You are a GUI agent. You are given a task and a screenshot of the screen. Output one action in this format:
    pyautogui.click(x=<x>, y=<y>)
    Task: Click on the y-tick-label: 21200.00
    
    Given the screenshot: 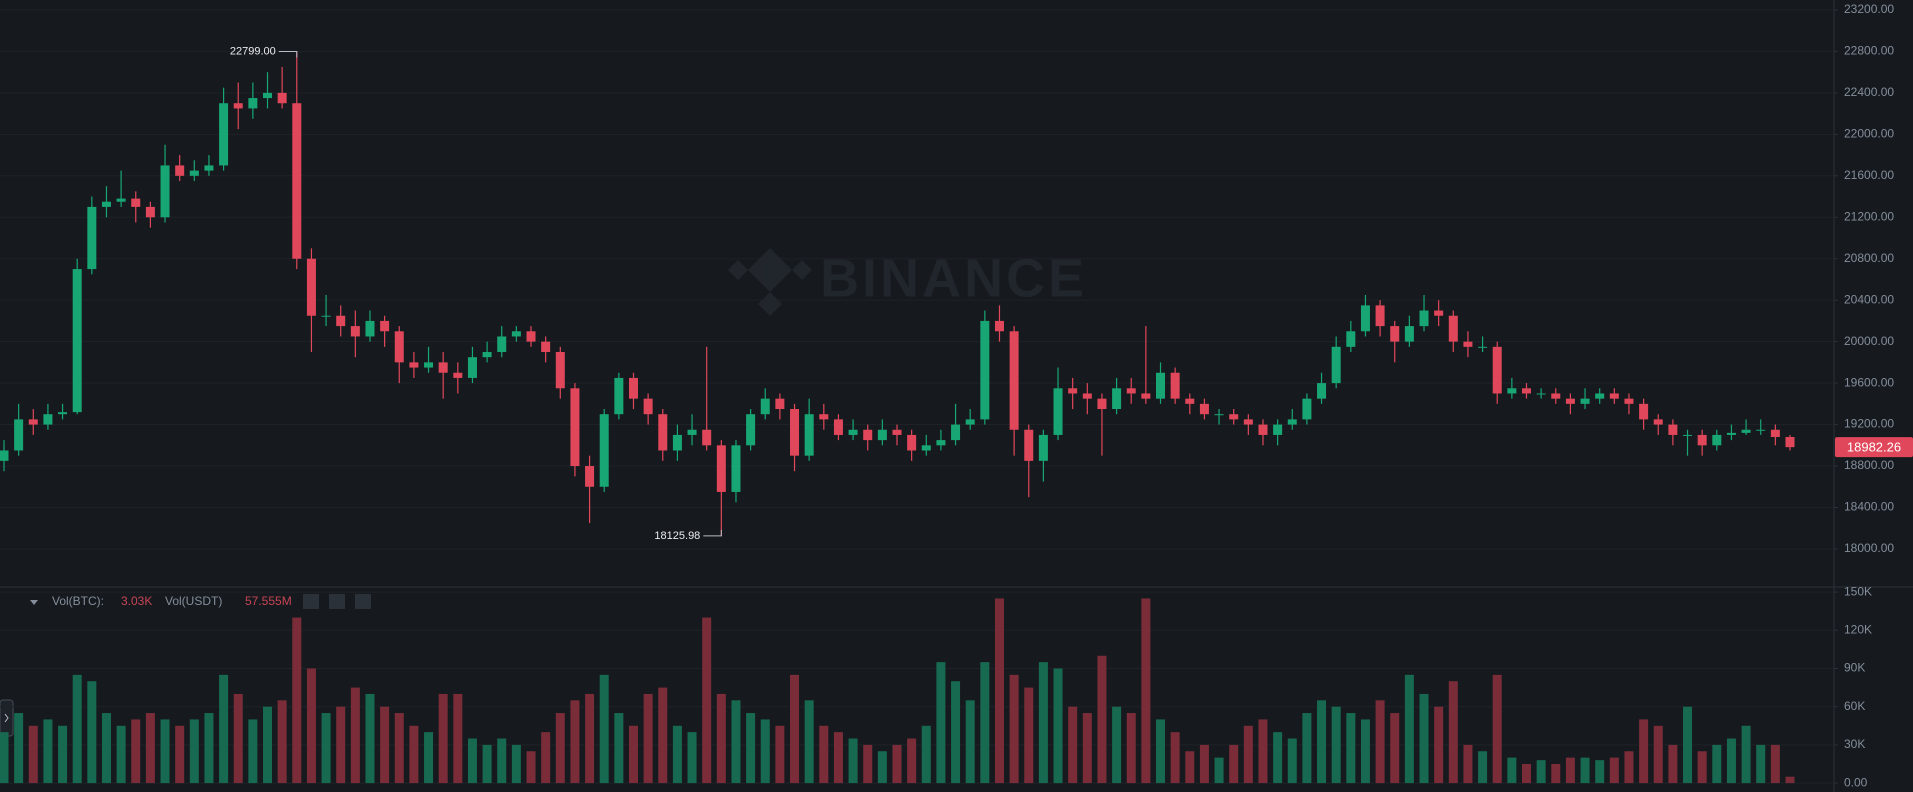 What is the action you would take?
    pyautogui.click(x=1869, y=216)
    